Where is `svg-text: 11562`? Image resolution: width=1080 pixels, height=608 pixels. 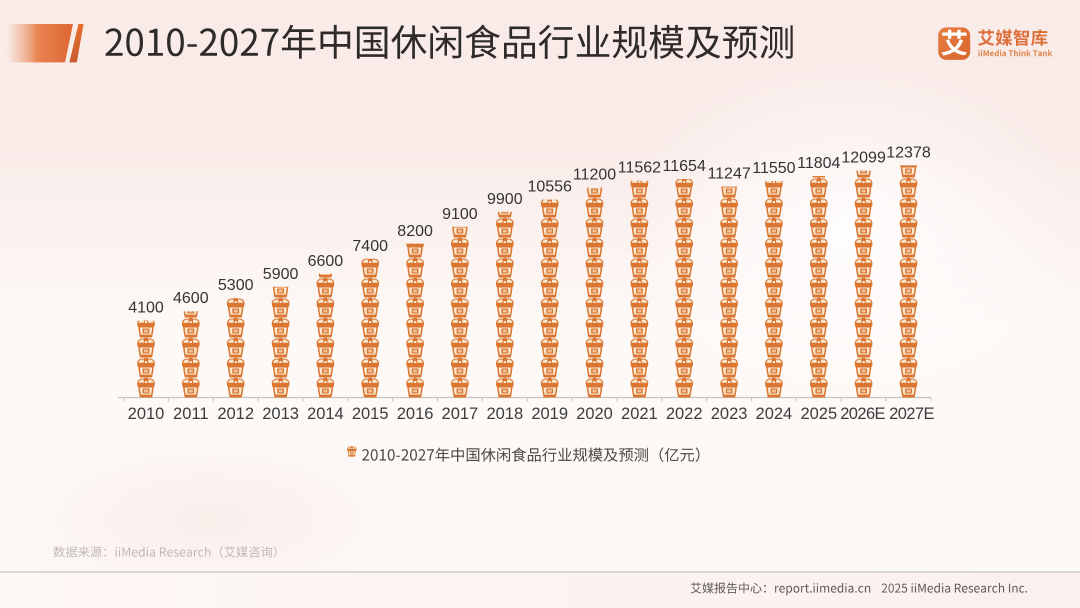
svg-text: 11562 is located at coordinates (639, 168).